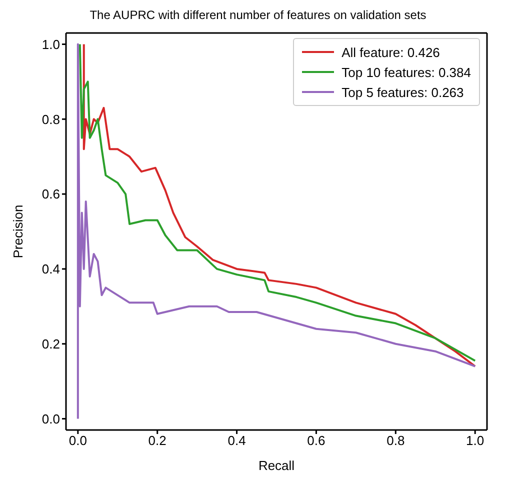  What do you see at coordinates (77, 440) in the screenshot?
I see `x-tick-label: 0.0` at bounding box center [77, 440].